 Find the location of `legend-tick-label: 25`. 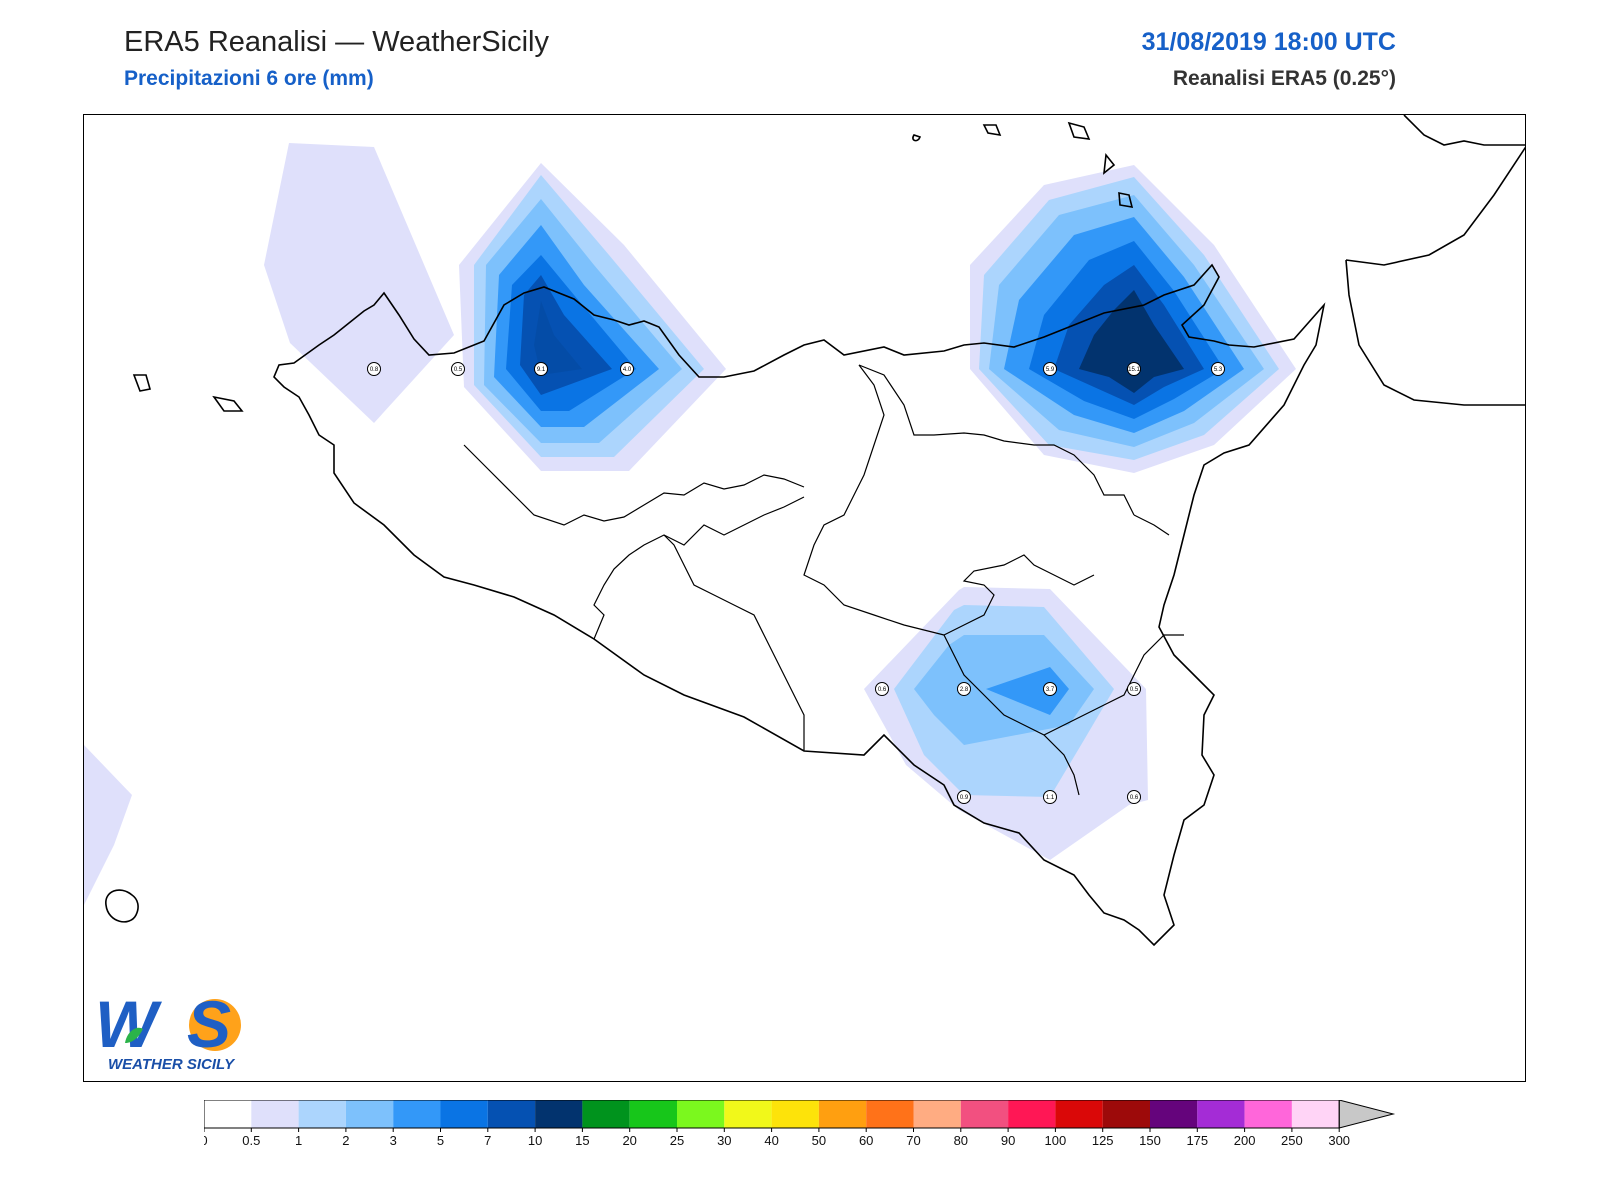

legend-tick-label: 25 is located at coordinates (677, 1140).